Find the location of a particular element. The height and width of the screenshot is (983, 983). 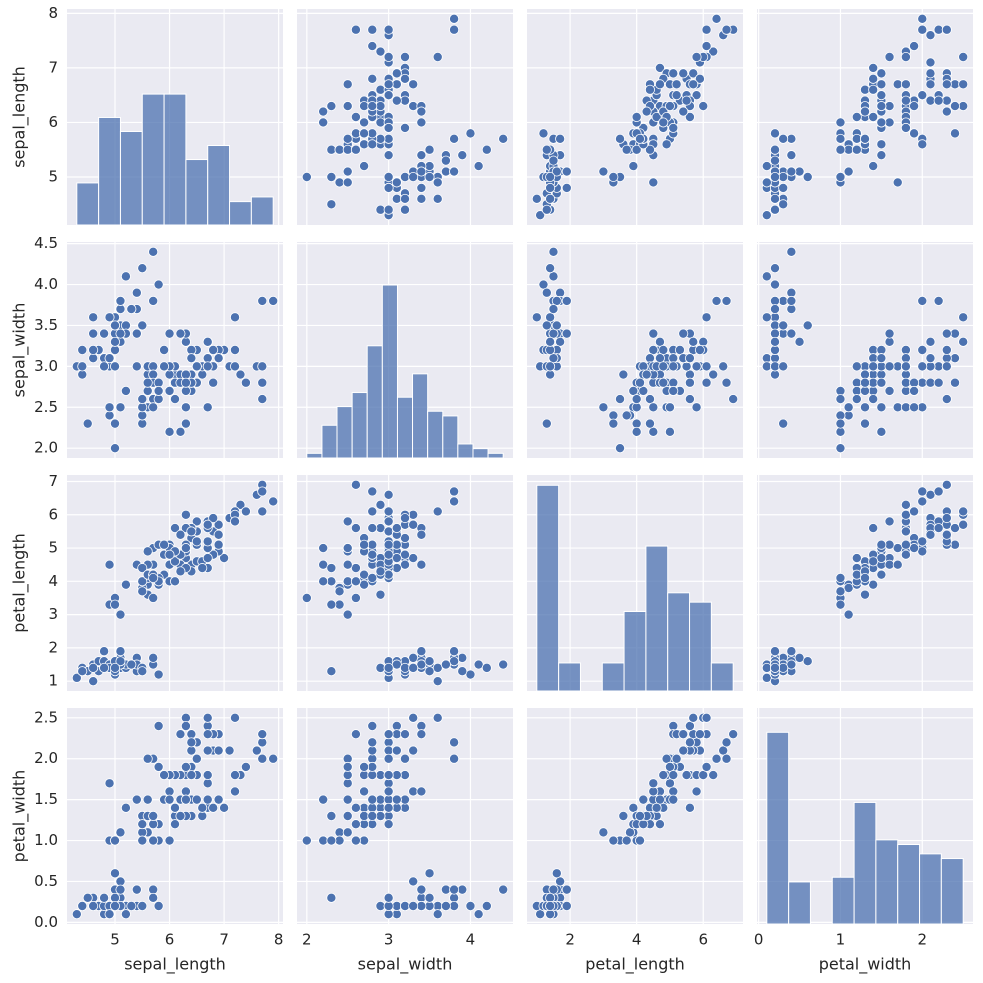

y-tick-label: 5 is located at coordinates (53, 177).